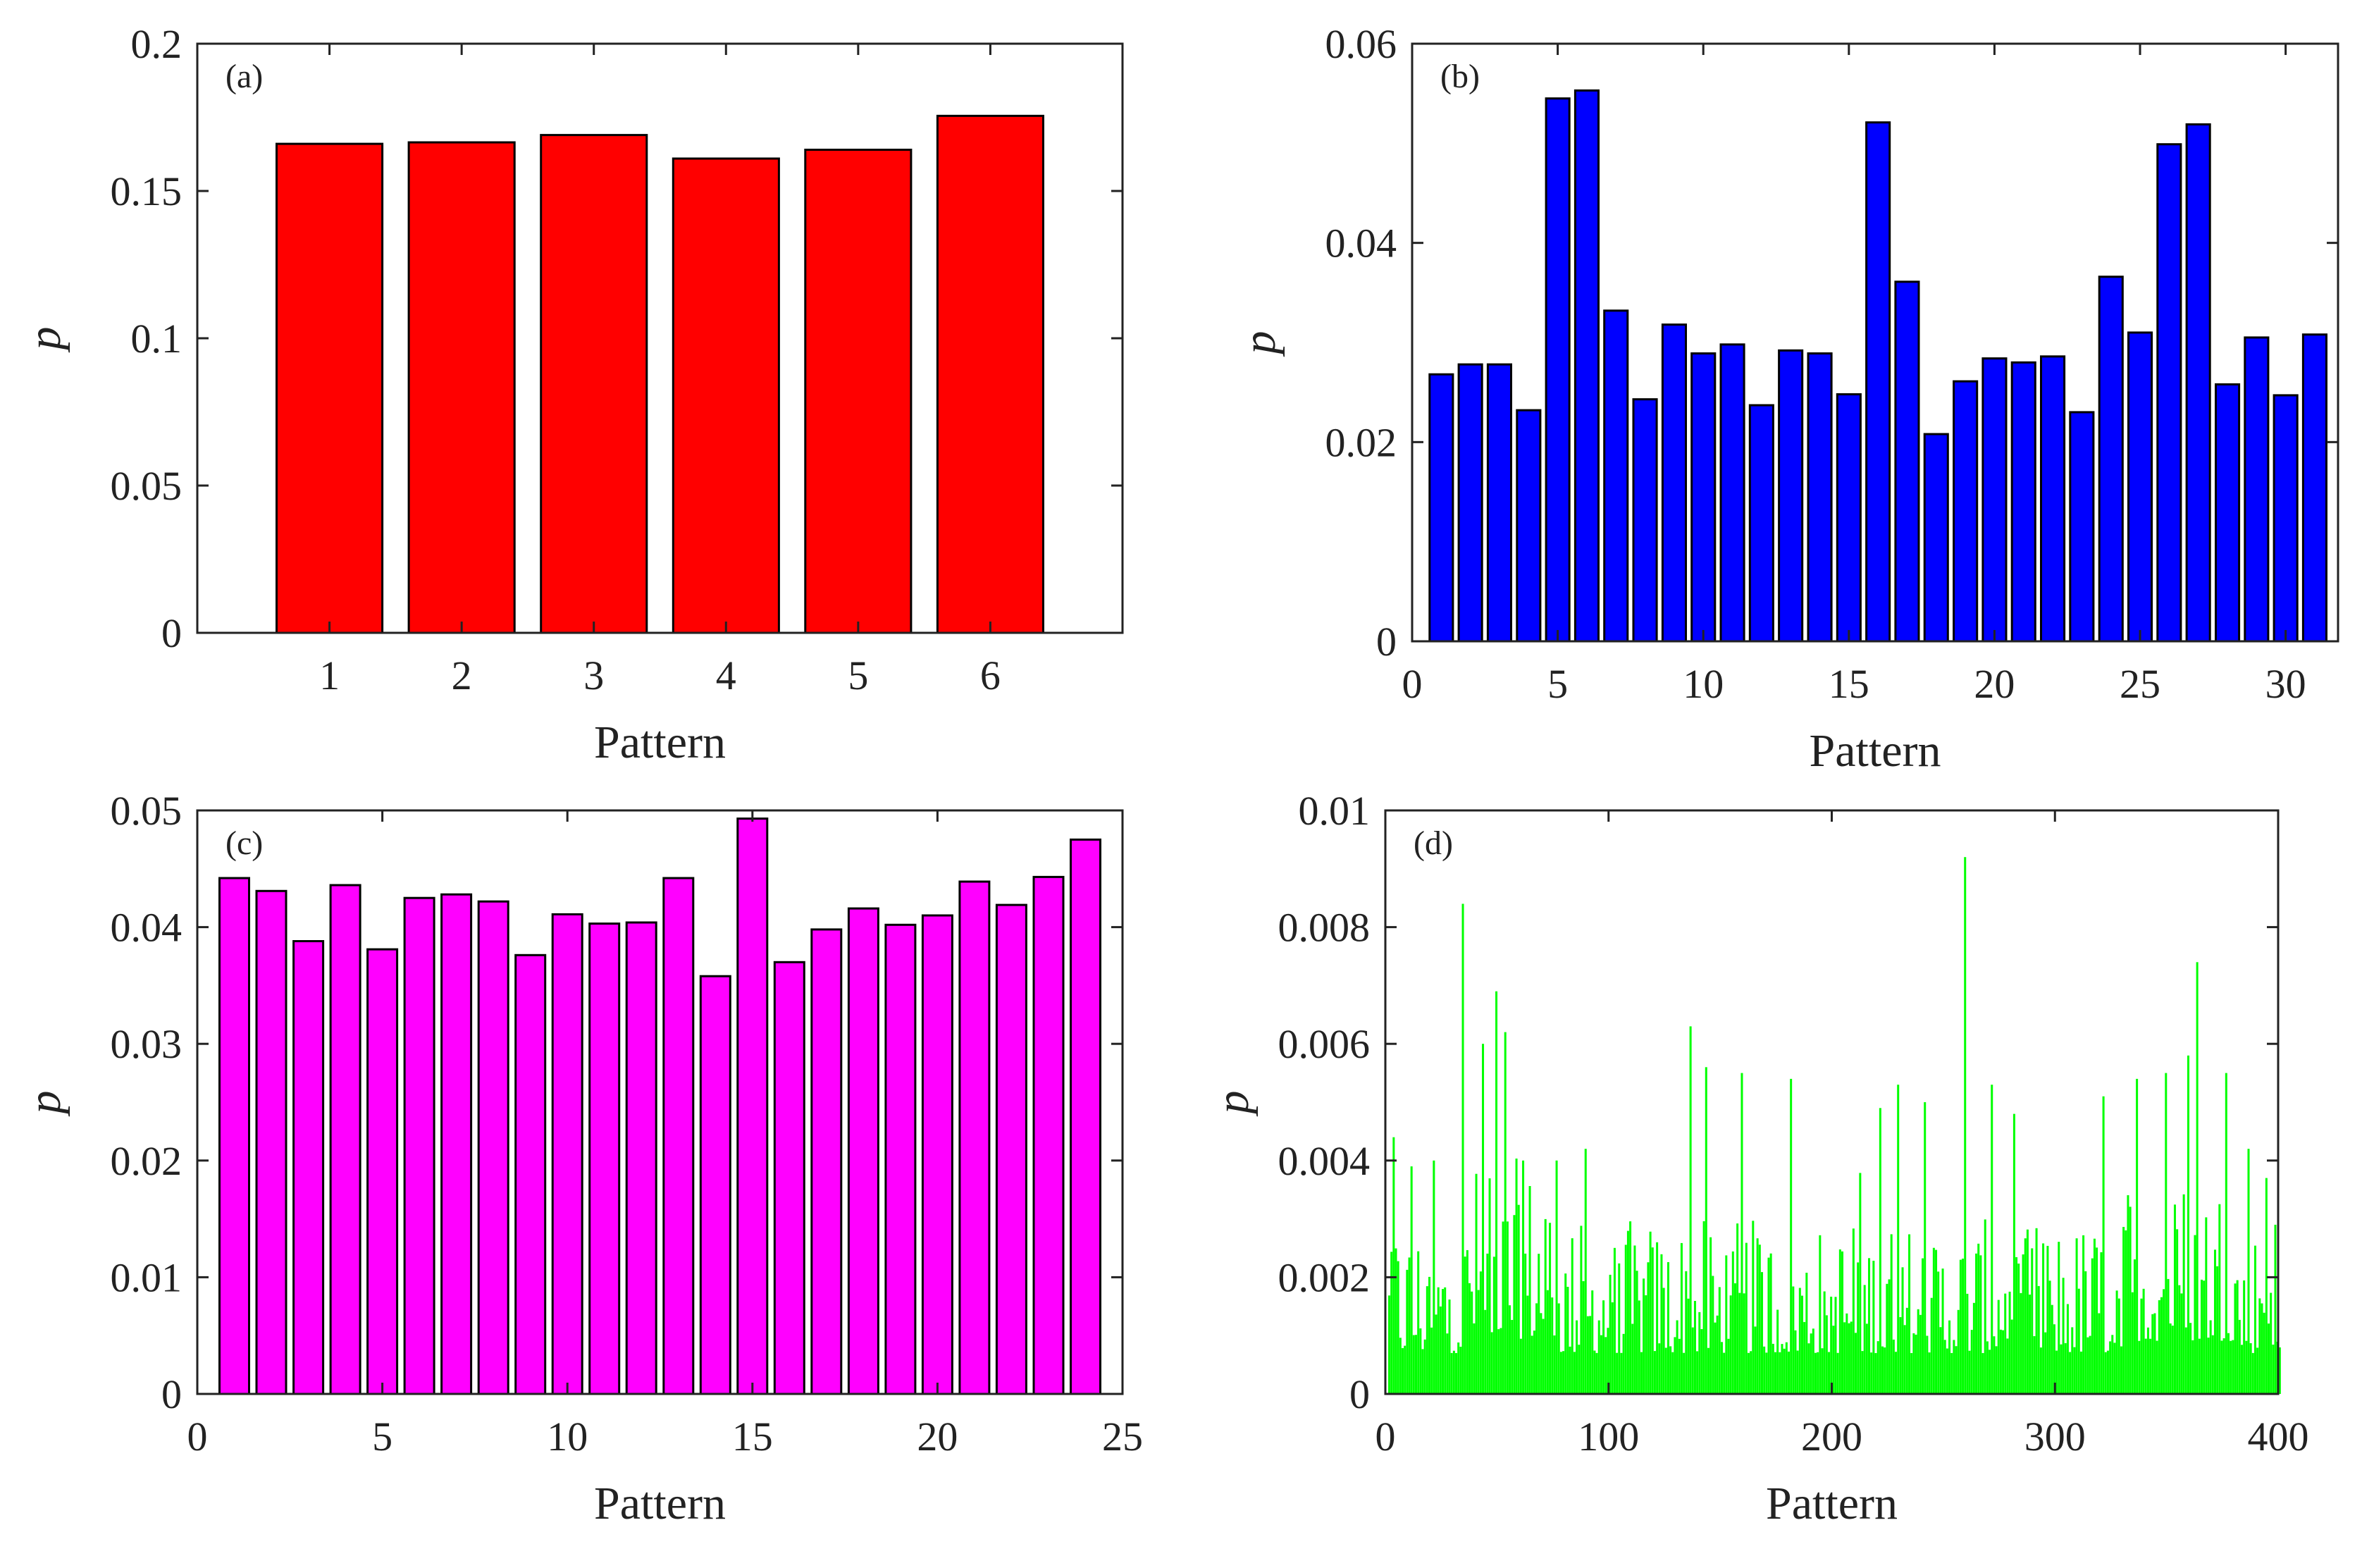 The image size is (2362, 1568). I want to click on x-tick-label: 4, so click(726, 675).